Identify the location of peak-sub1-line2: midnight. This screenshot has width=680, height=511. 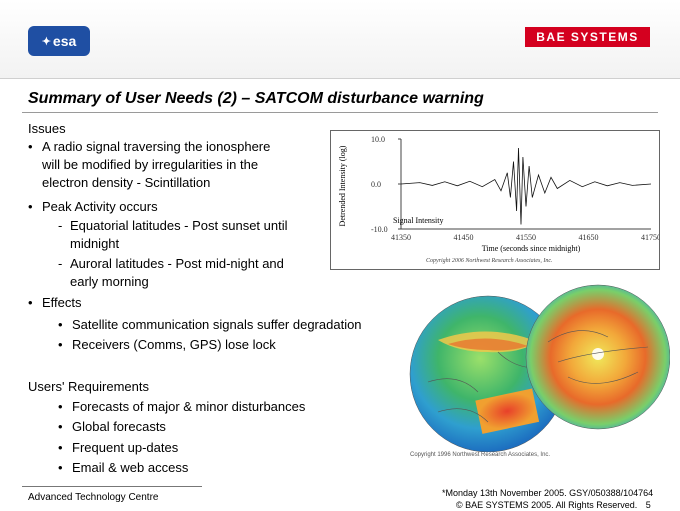
(95, 243).